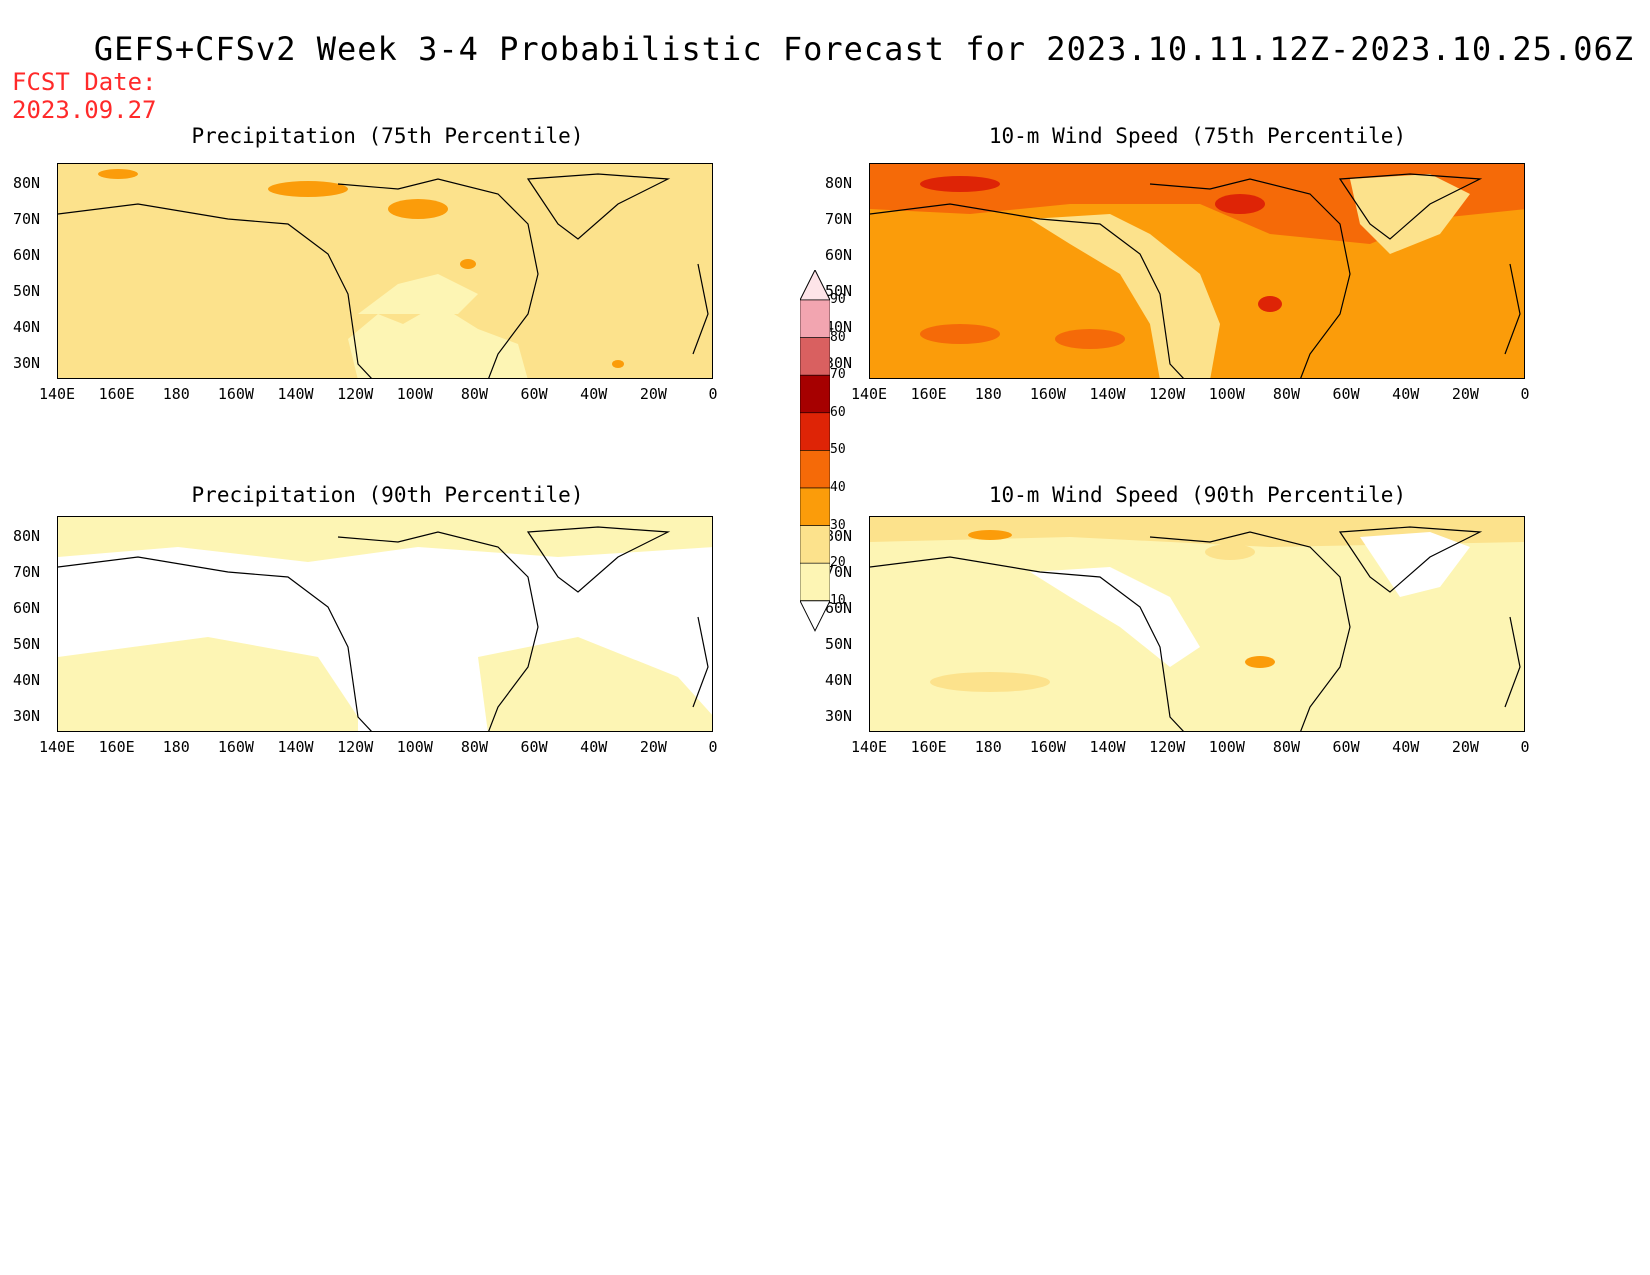 This screenshot has width=1650, height=1275. Describe the element at coordinates (838, 563) in the screenshot. I see `colorbar-level-label: 20` at that location.